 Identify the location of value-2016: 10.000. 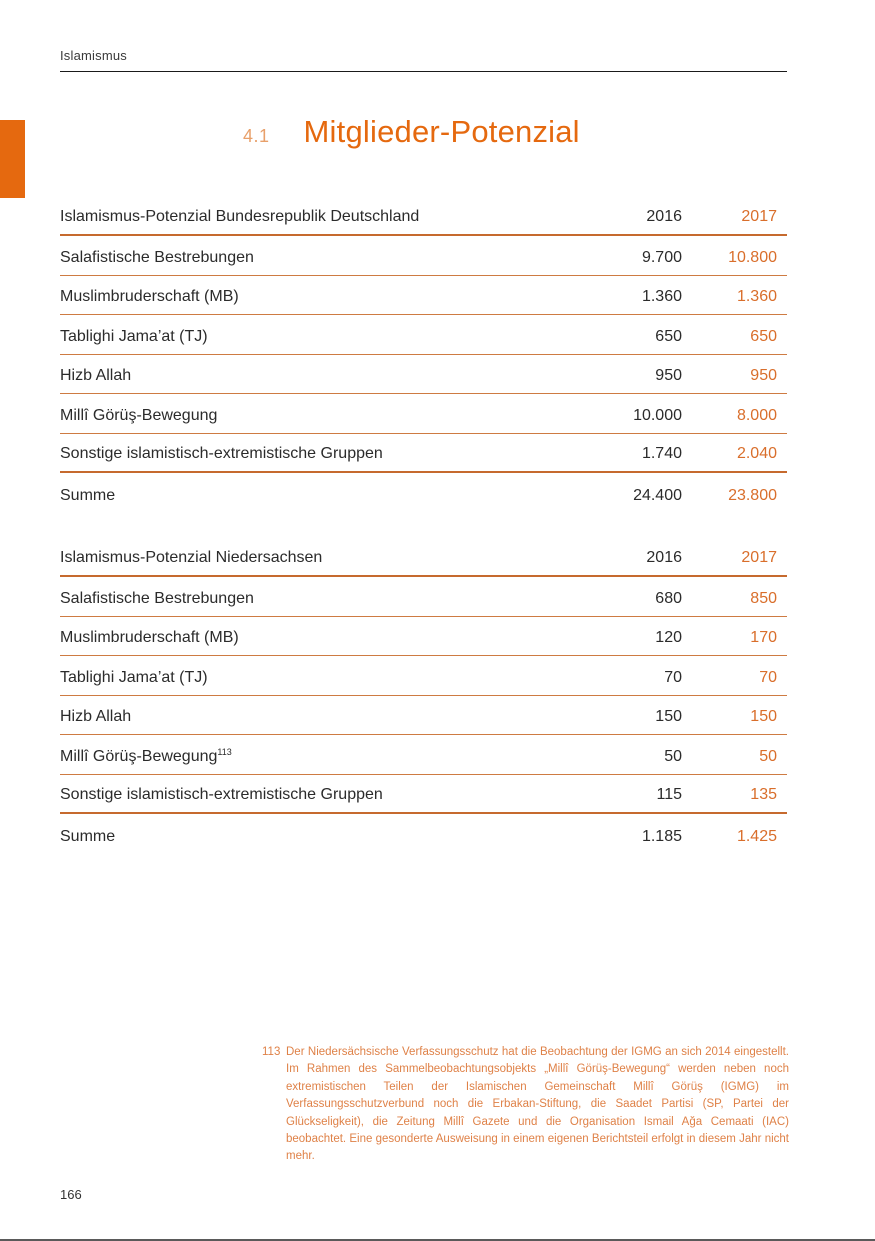
(657, 415).